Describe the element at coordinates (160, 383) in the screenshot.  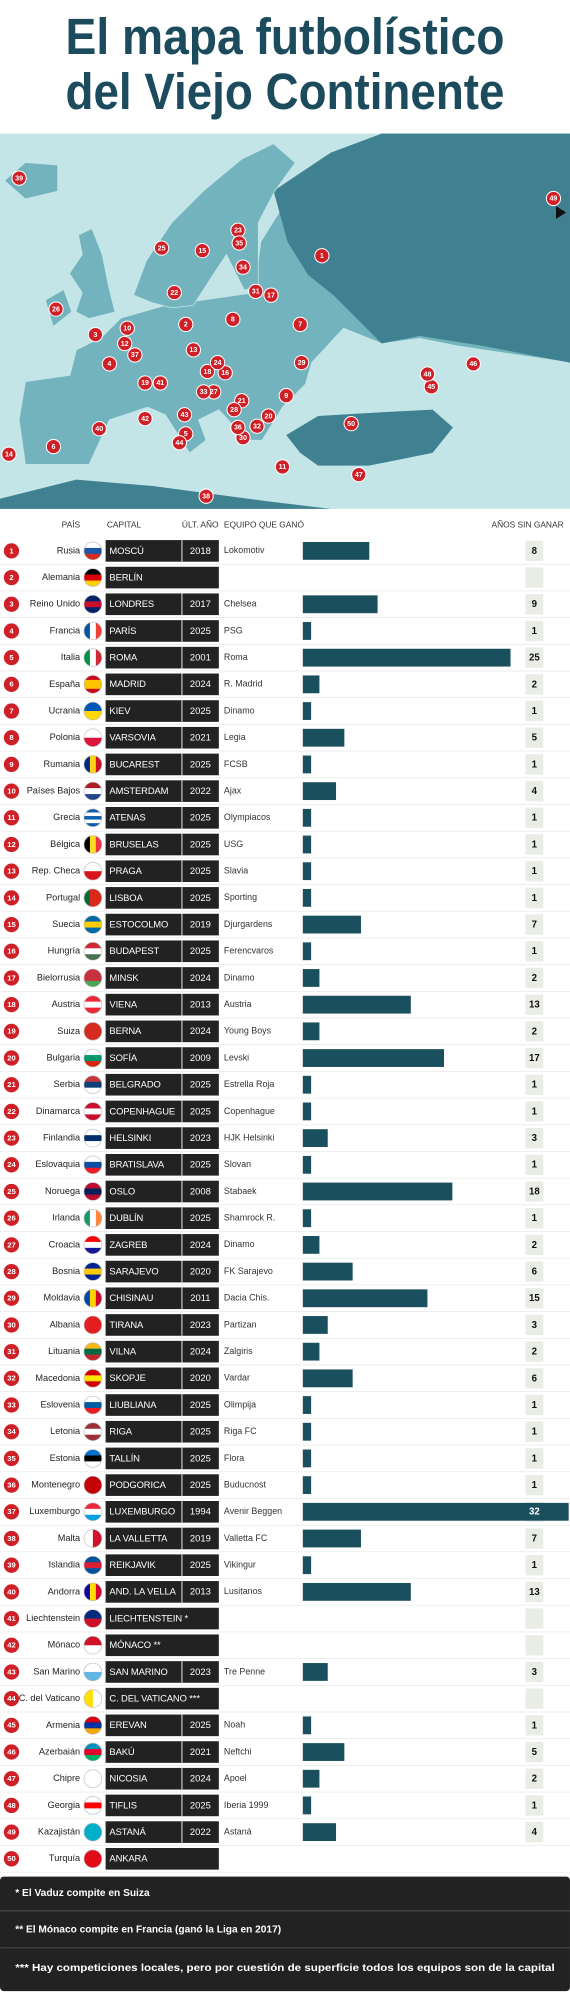
I see `map-marker: 41` at that location.